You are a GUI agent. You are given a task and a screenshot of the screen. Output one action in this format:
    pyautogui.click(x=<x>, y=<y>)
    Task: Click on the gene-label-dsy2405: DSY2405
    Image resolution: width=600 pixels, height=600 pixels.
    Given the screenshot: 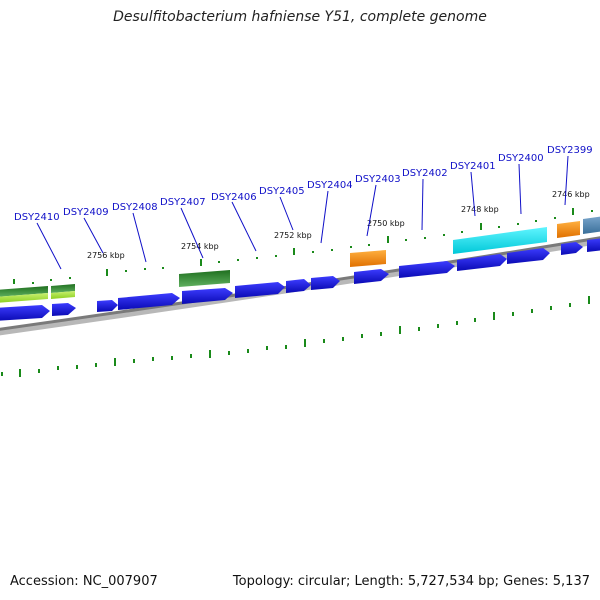 What is the action you would take?
    pyautogui.click(x=282, y=191)
    